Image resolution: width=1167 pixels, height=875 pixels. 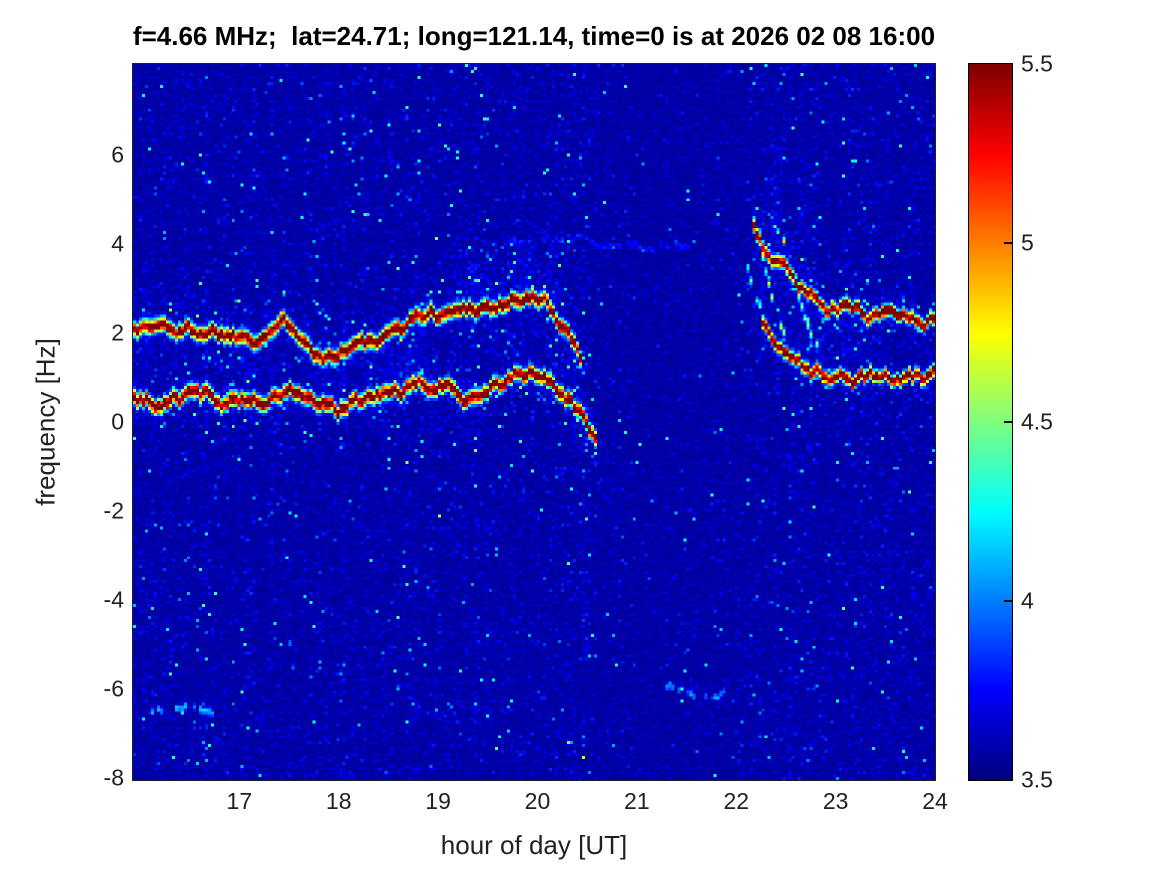 What do you see at coordinates (117, 332) in the screenshot?
I see `y-tick-2: 2` at bounding box center [117, 332].